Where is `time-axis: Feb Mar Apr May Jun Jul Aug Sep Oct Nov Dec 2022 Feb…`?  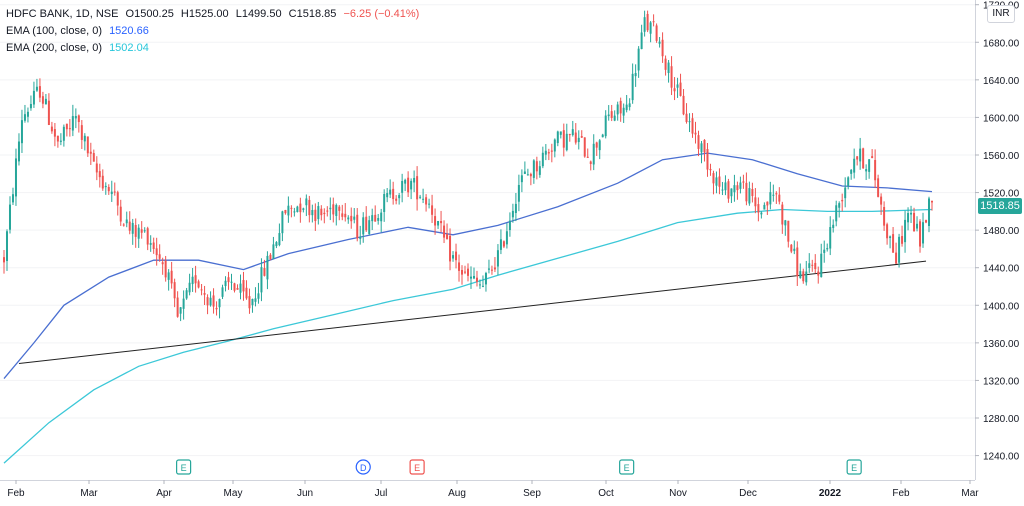
time-axis: Feb Mar Apr May Jun Jul Aug Sep Oct Nov Dec 2022 Feb… is located at coordinates (493, 489).